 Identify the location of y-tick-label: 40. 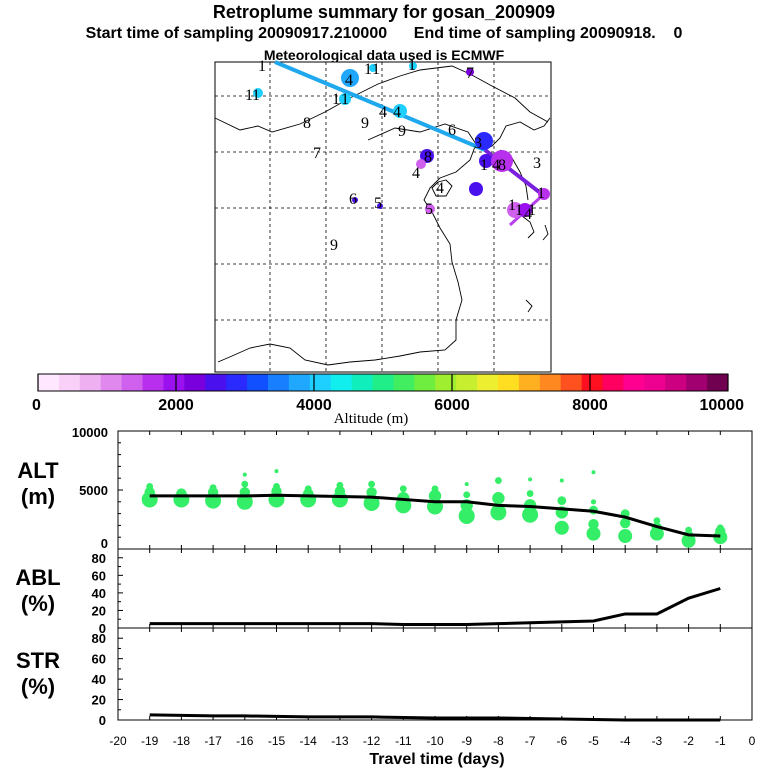
(99, 593).